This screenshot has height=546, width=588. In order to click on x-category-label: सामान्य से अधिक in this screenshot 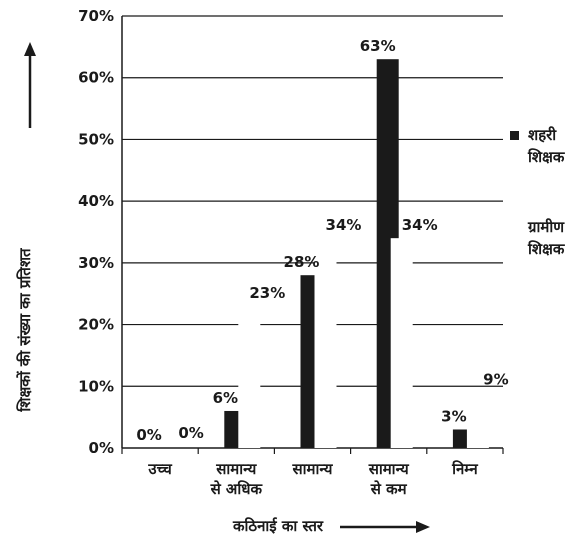, I will do `click(237, 479)`.